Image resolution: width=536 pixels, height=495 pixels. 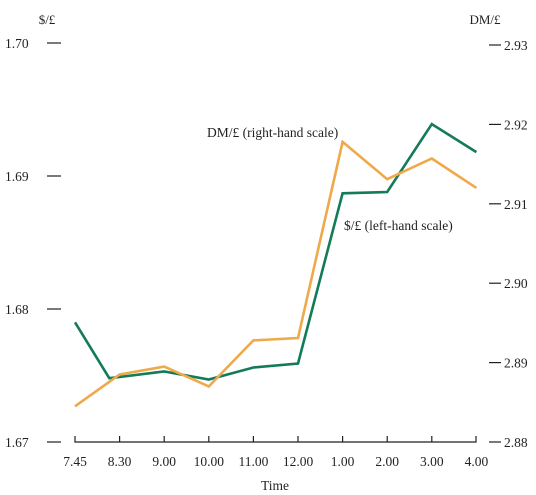 I want to click on right-tick-label: 2.90, so click(x=516, y=283).